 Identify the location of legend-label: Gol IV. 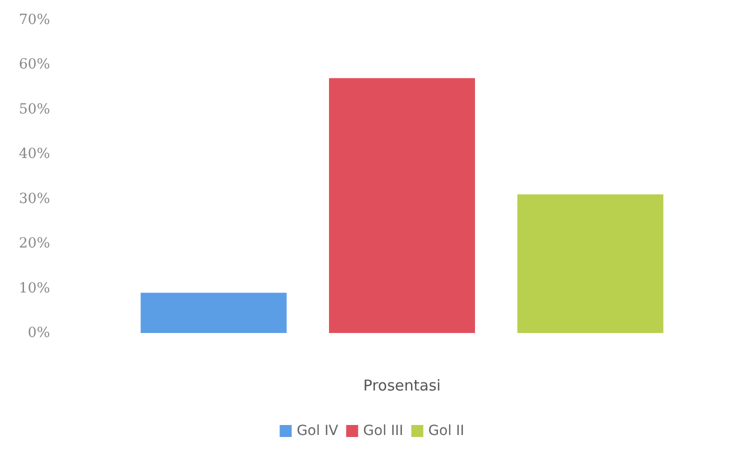
(317, 431).